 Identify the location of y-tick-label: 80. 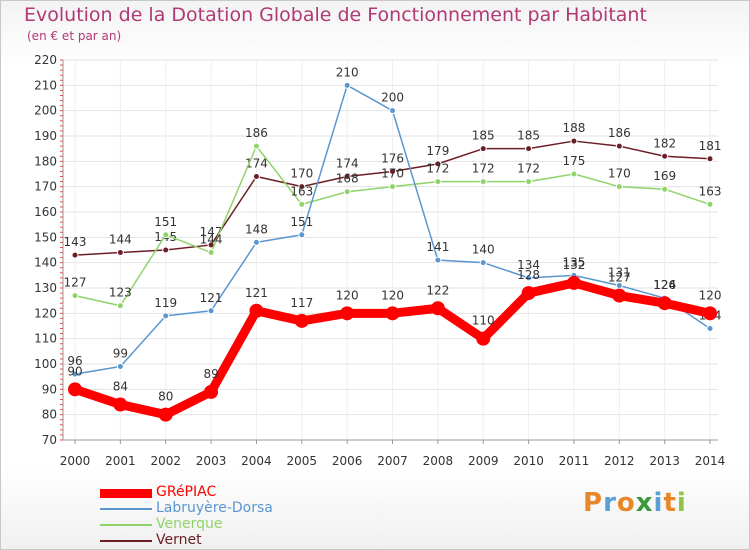
(49, 415).